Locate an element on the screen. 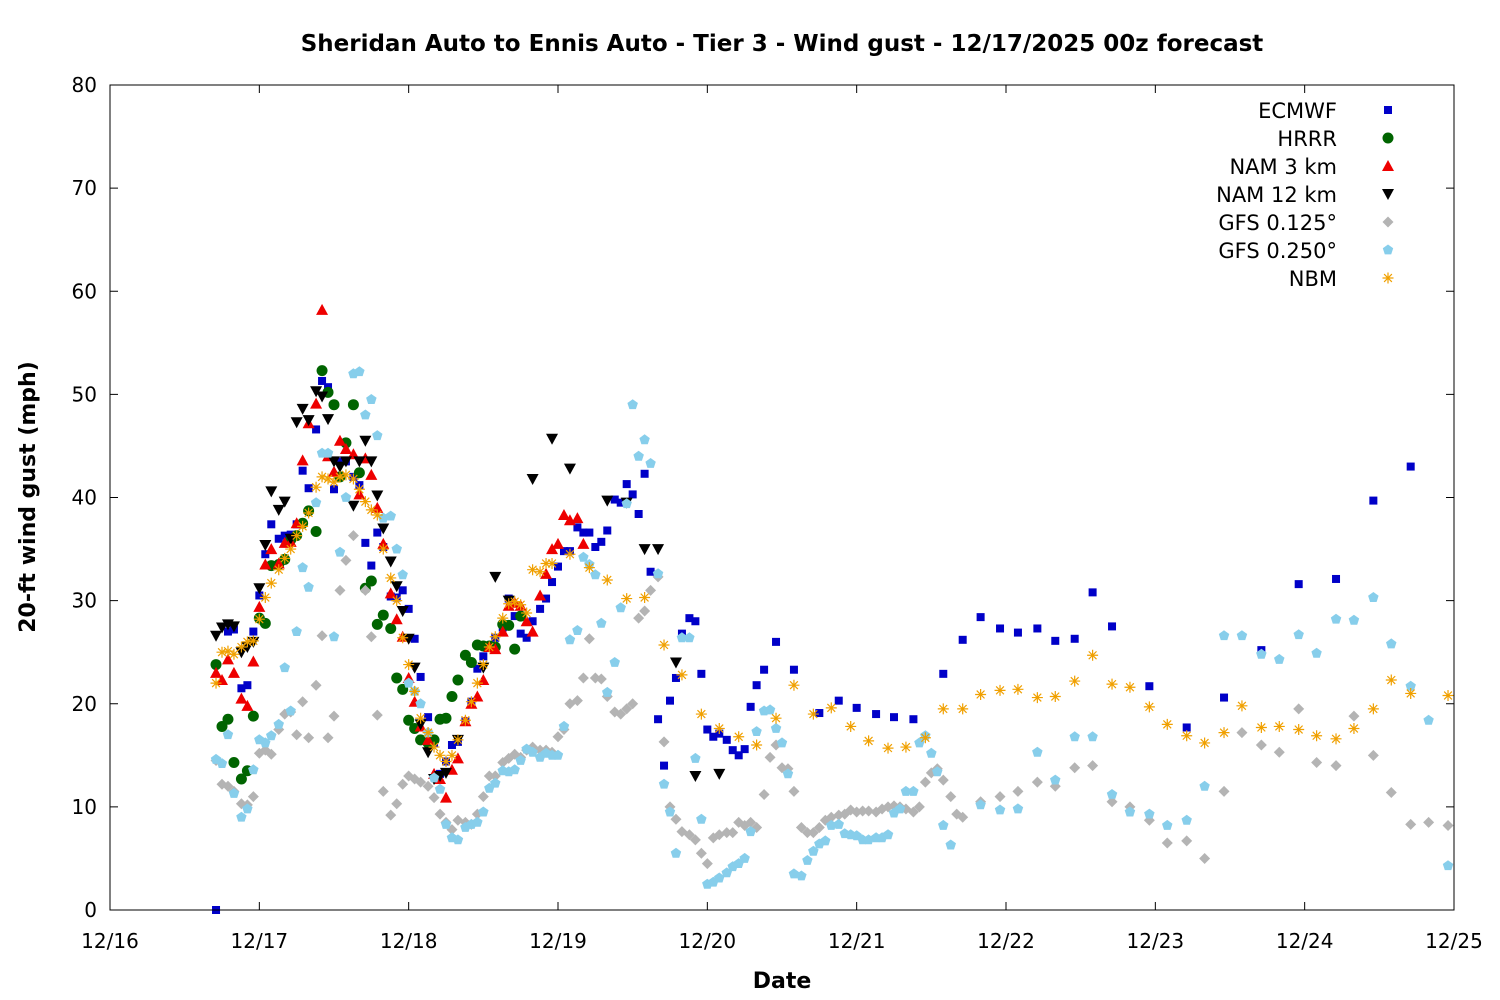 The image size is (1500, 1000). x-tick-label: 12/22 is located at coordinates (1006, 941).